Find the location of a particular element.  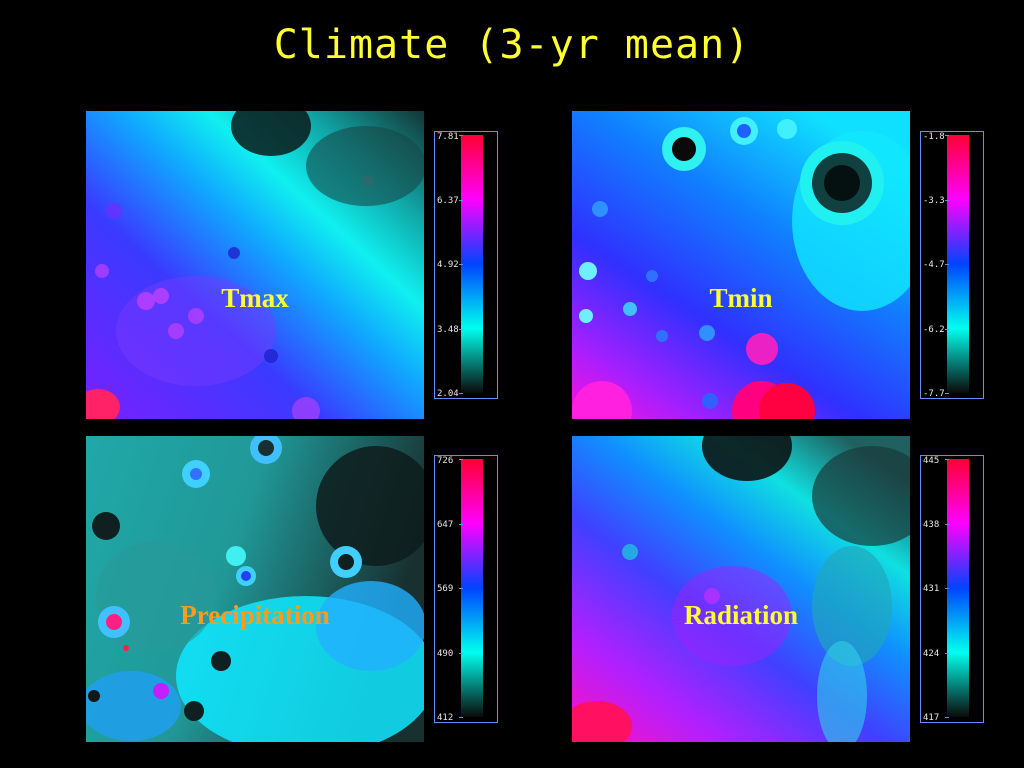

colorbar-tick: 412 is located at coordinates (445, 718).